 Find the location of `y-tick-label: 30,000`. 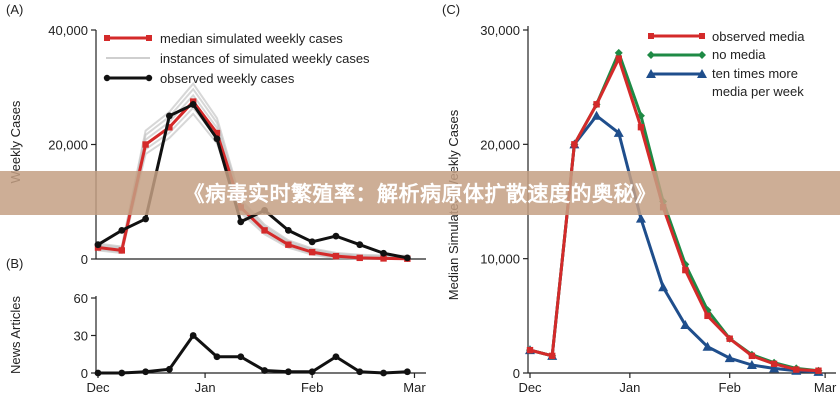

y-tick-label: 30,000 is located at coordinates (500, 30).